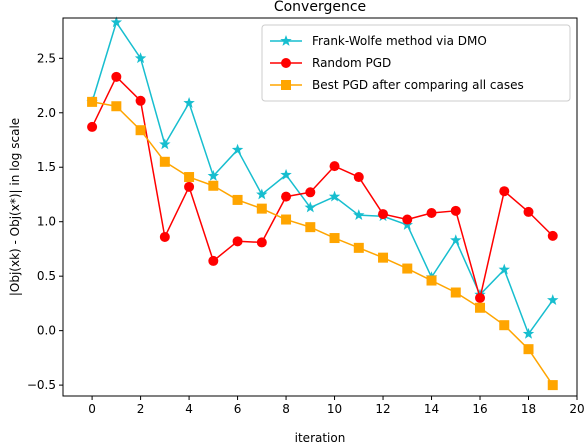  I want to click on y-axis-title: |Obj(xk) - Obj(x*)| in log scale, so click(15, 207).